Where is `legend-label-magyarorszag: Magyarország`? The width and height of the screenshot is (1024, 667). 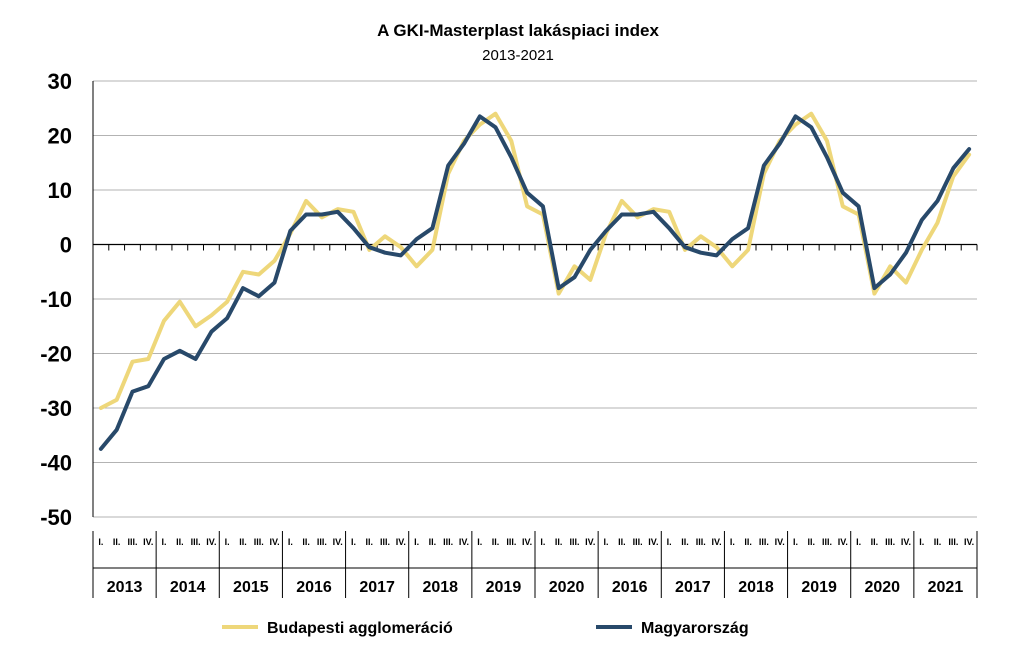
legend-label-magyarorszag: Magyarország is located at coordinates (695, 628).